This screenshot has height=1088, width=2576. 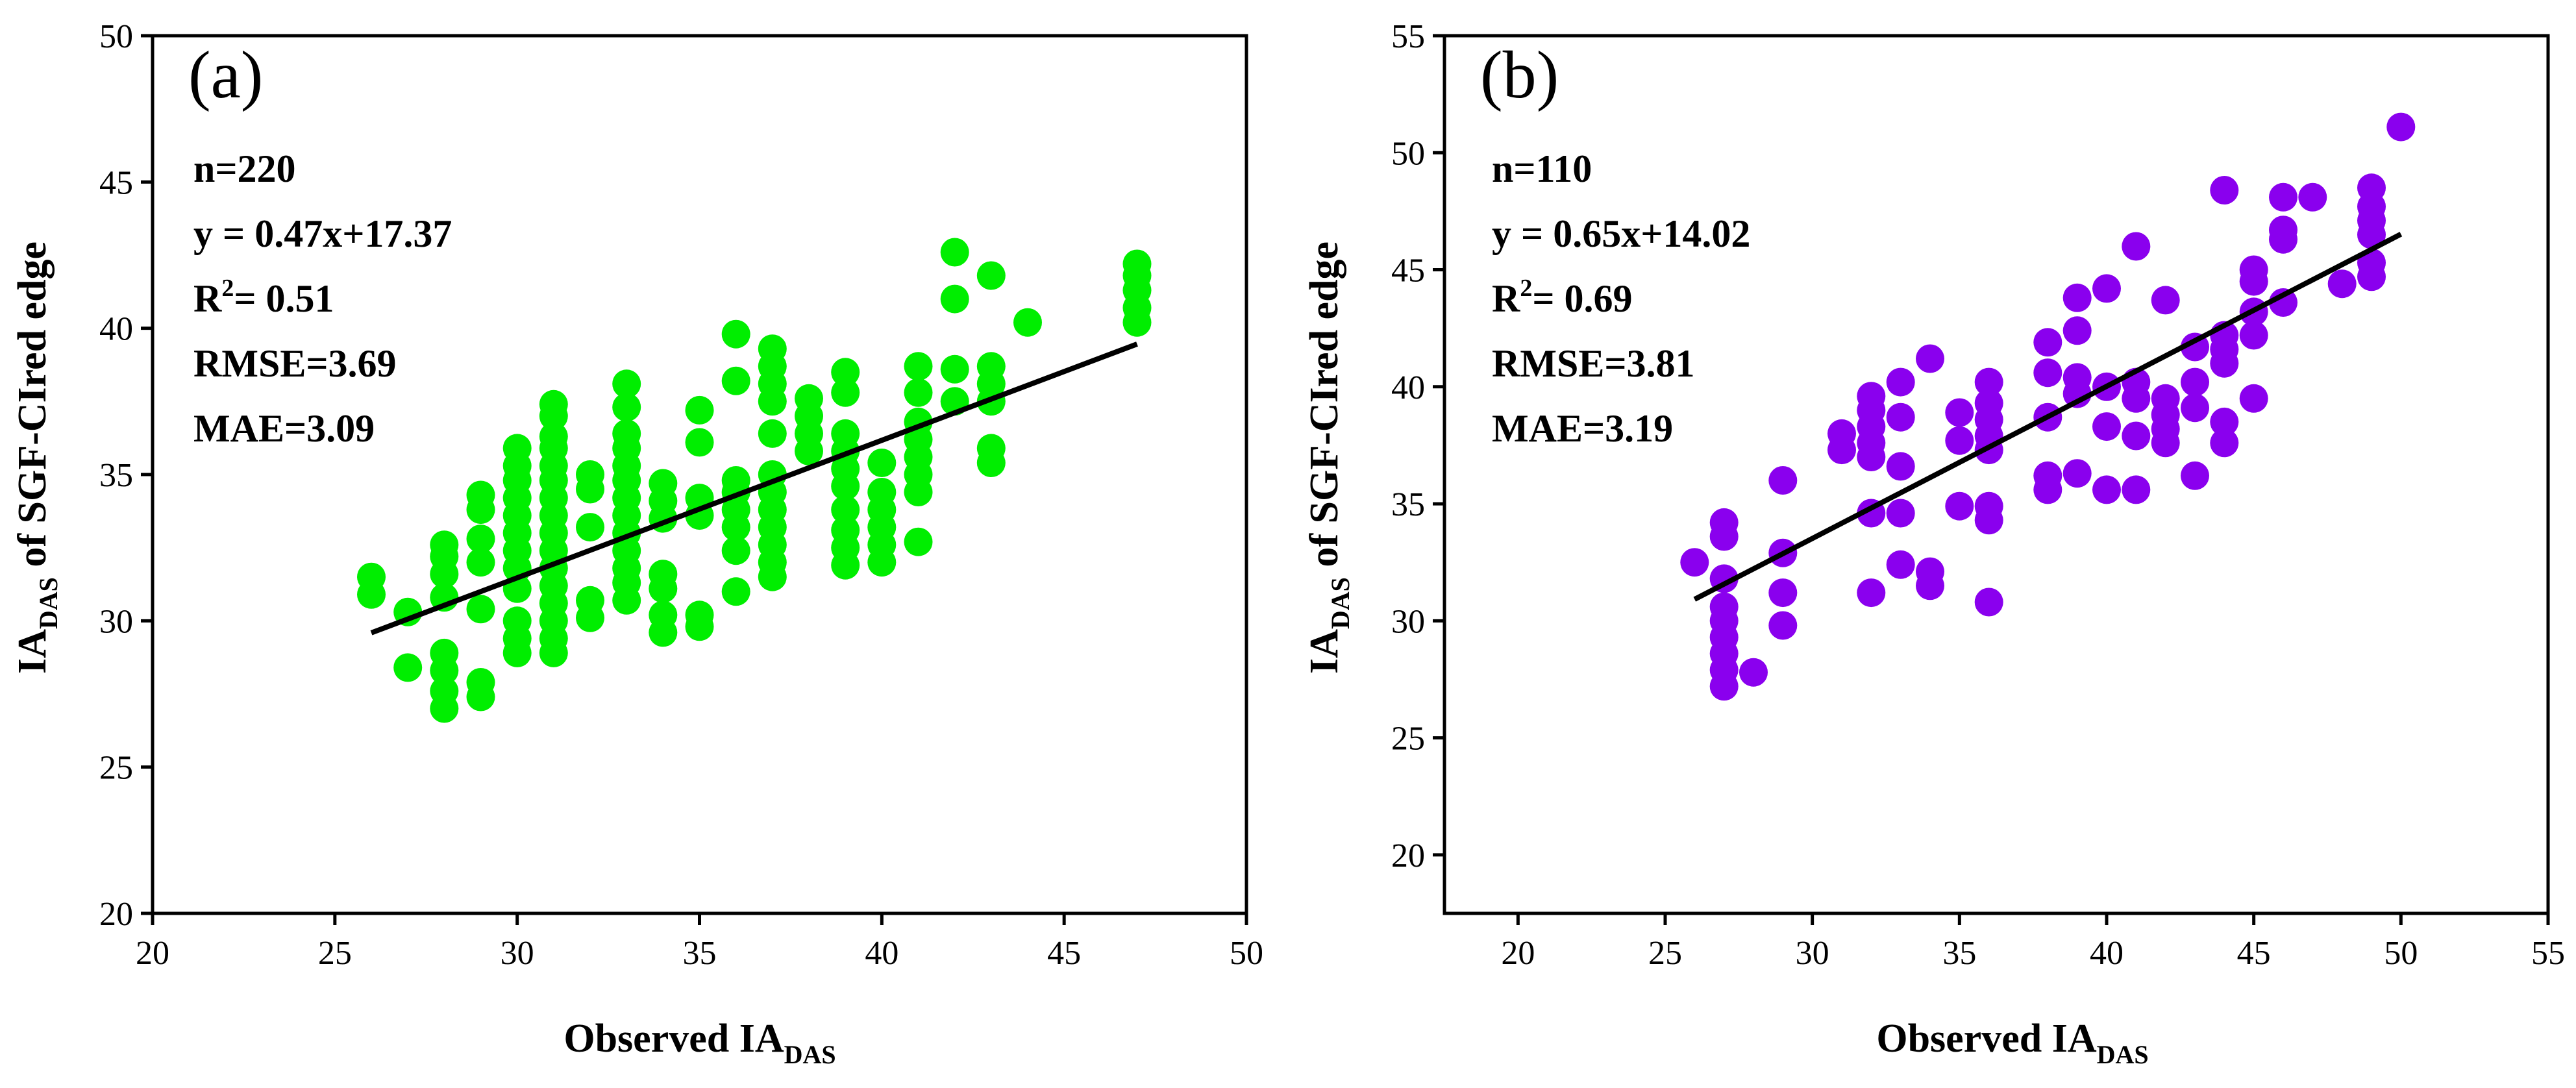 I want to click on fit-line-a, so click(x=754, y=489).